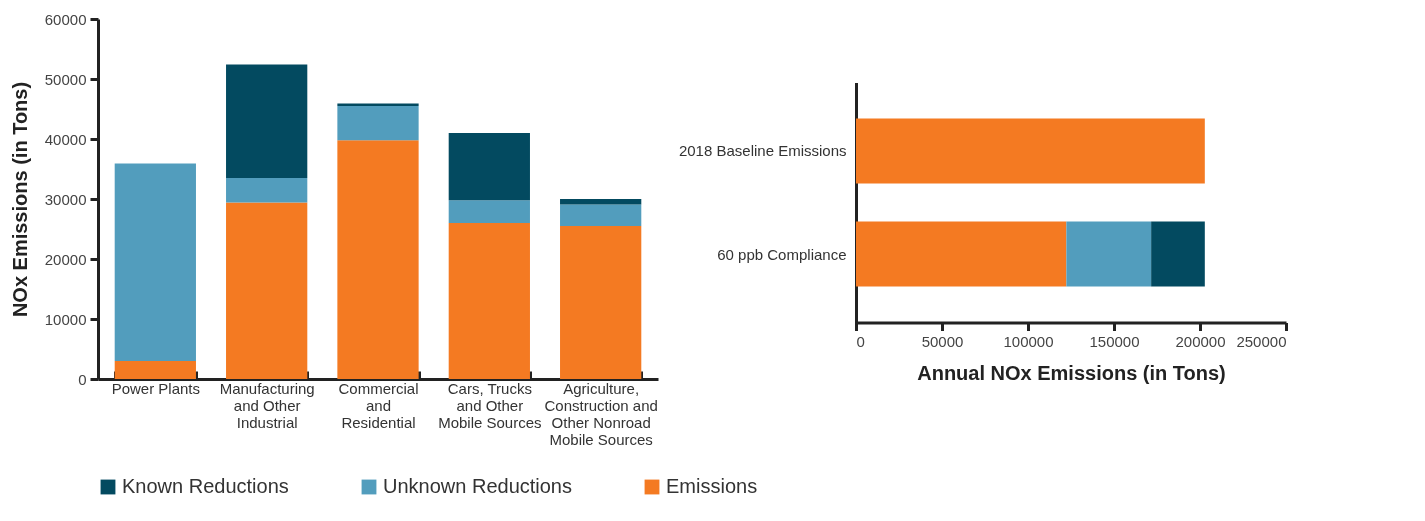  What do you see at coordinates (65, 319) in the screenshot?
I see `y-tick-label: 10000` at bounding box center [65, 319].